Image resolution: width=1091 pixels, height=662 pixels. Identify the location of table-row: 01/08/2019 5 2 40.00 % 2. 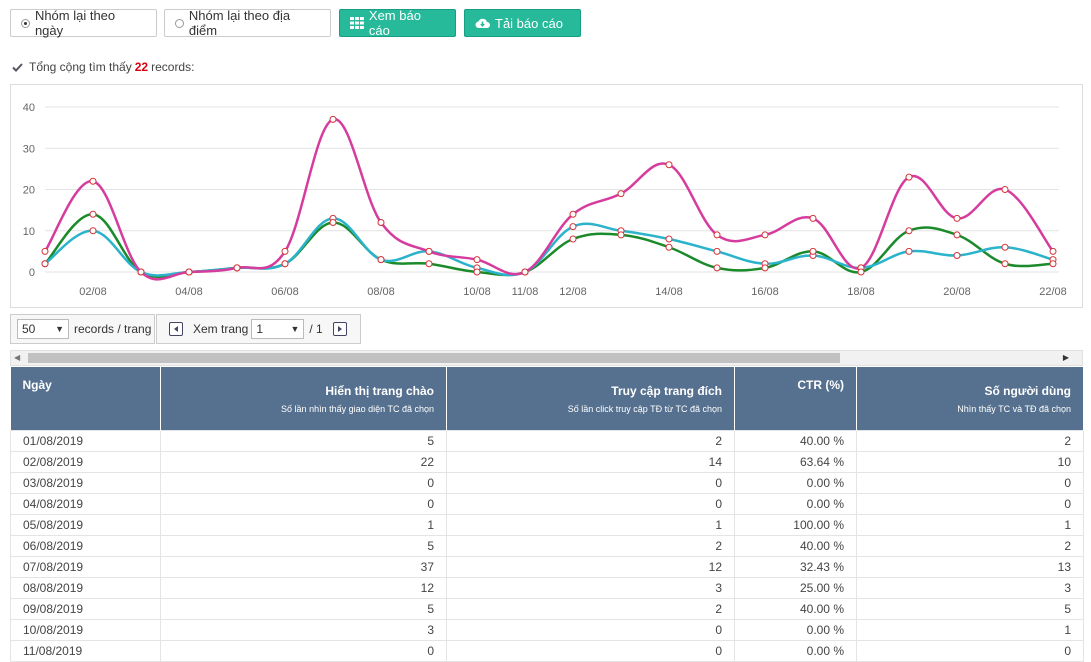
(547, 441).